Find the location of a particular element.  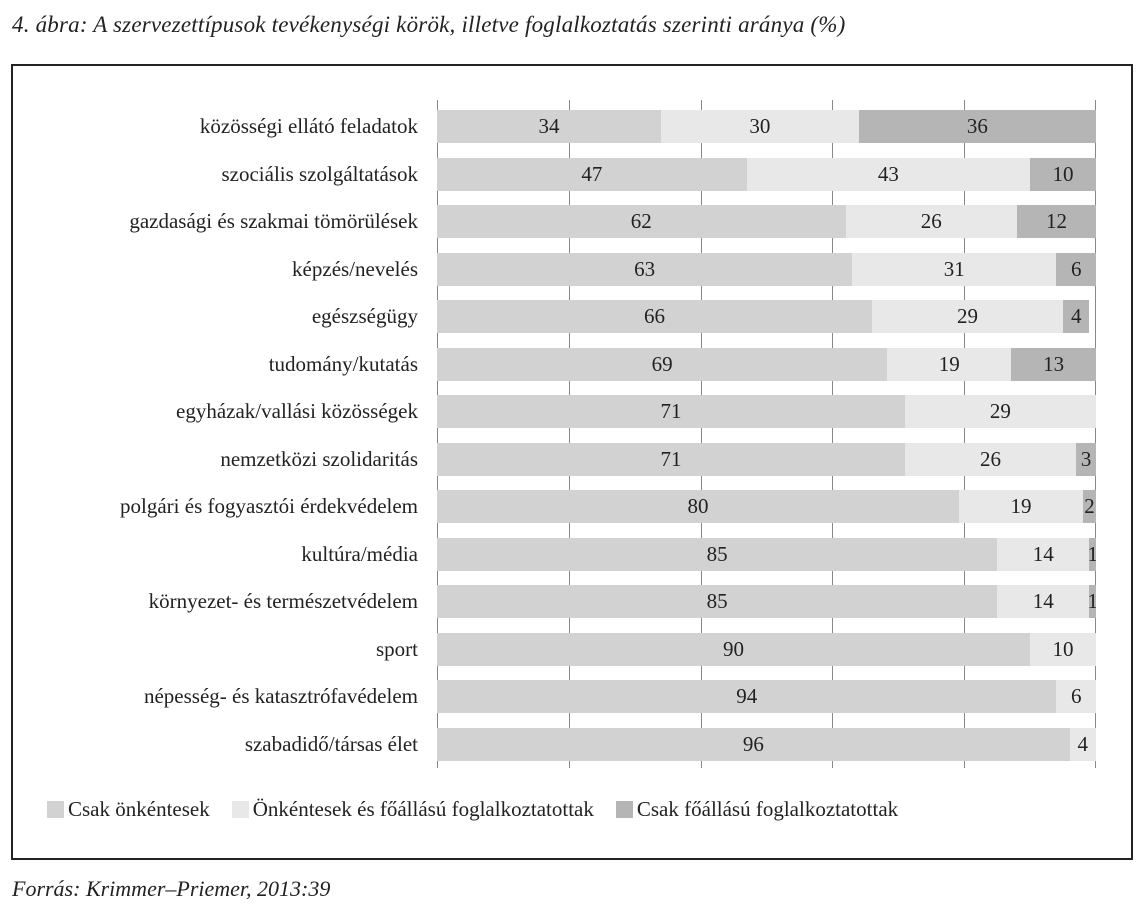

bar-segment: 36 is located at coordinates (977, 126).